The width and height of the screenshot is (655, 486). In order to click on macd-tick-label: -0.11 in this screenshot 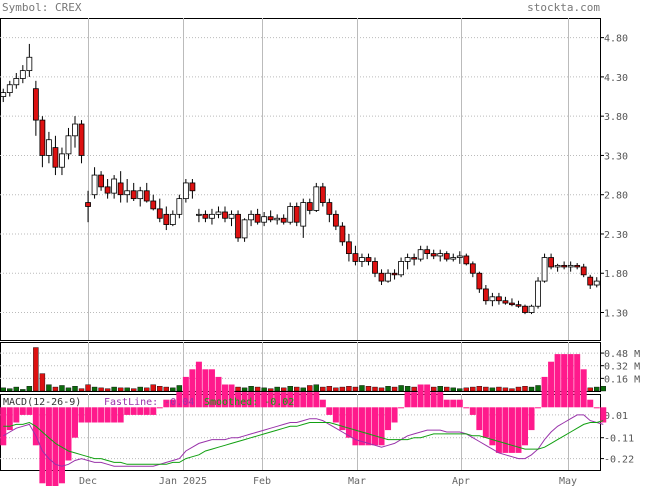, I will do `click(619, 439)`.